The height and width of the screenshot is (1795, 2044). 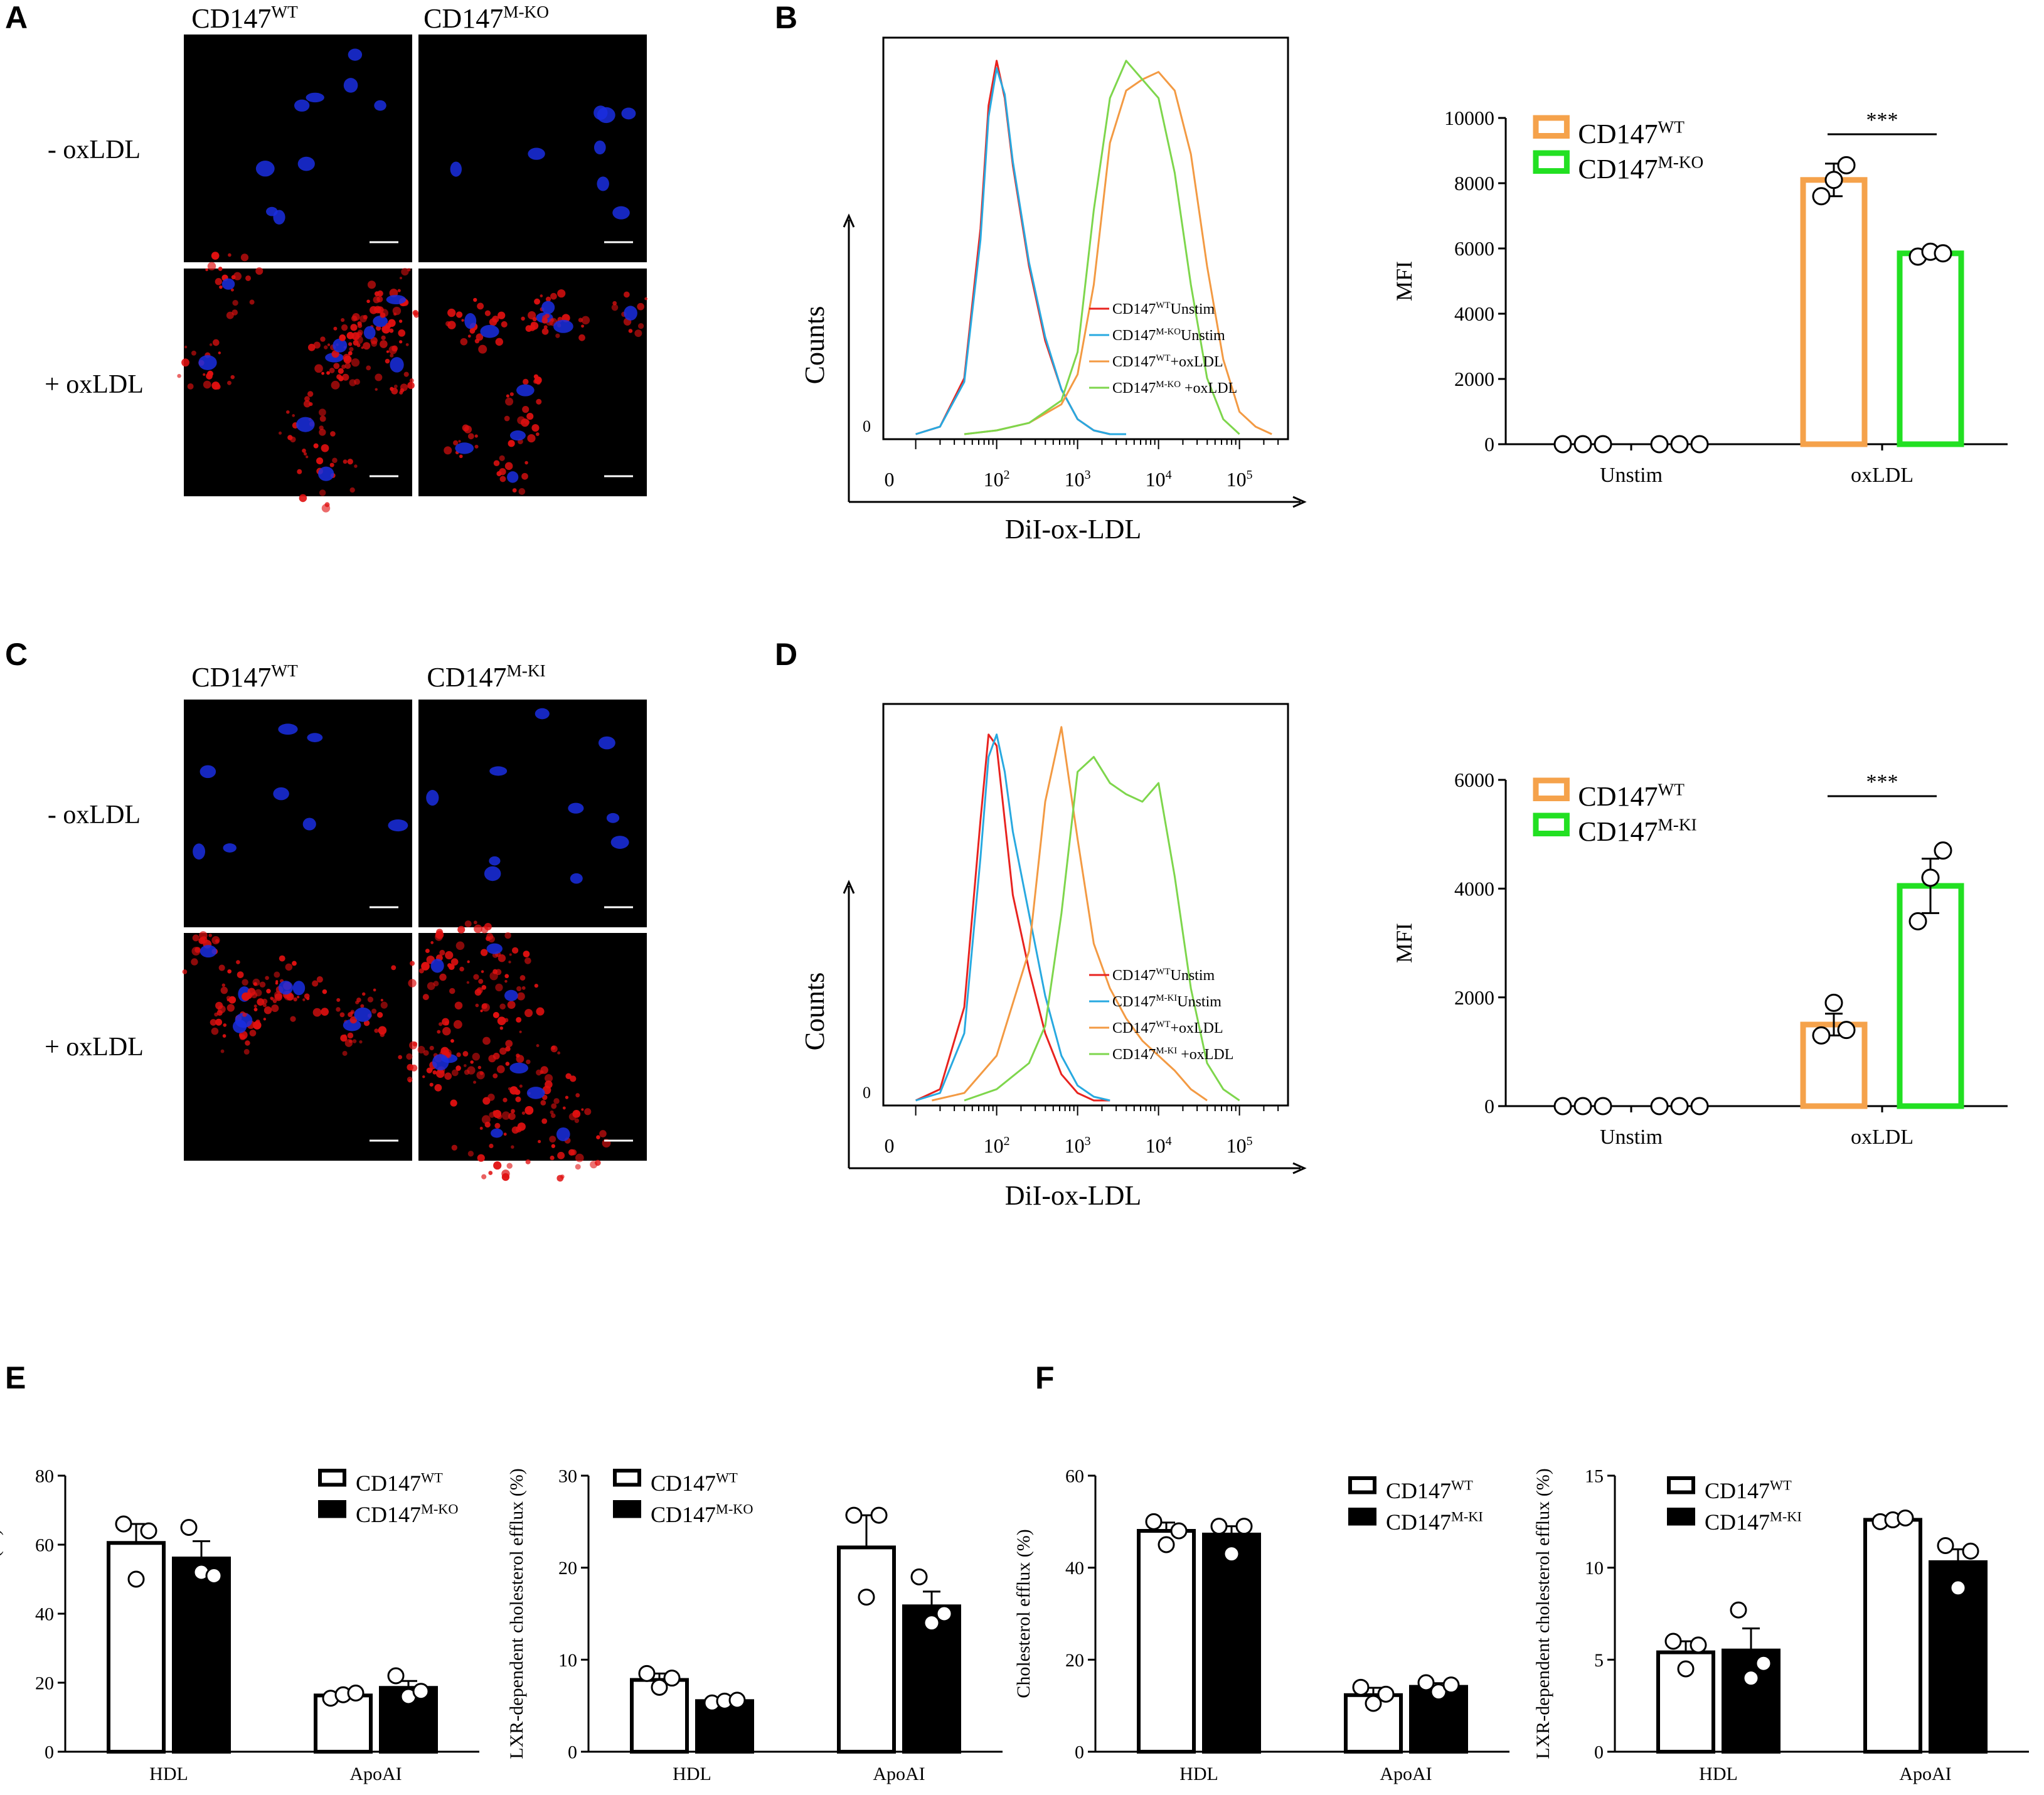 What do you see at coordinates (1434, 1521) in the screenshot?
I see `legend-label: CD147M-KI` at bounding box center [1434, 1521].